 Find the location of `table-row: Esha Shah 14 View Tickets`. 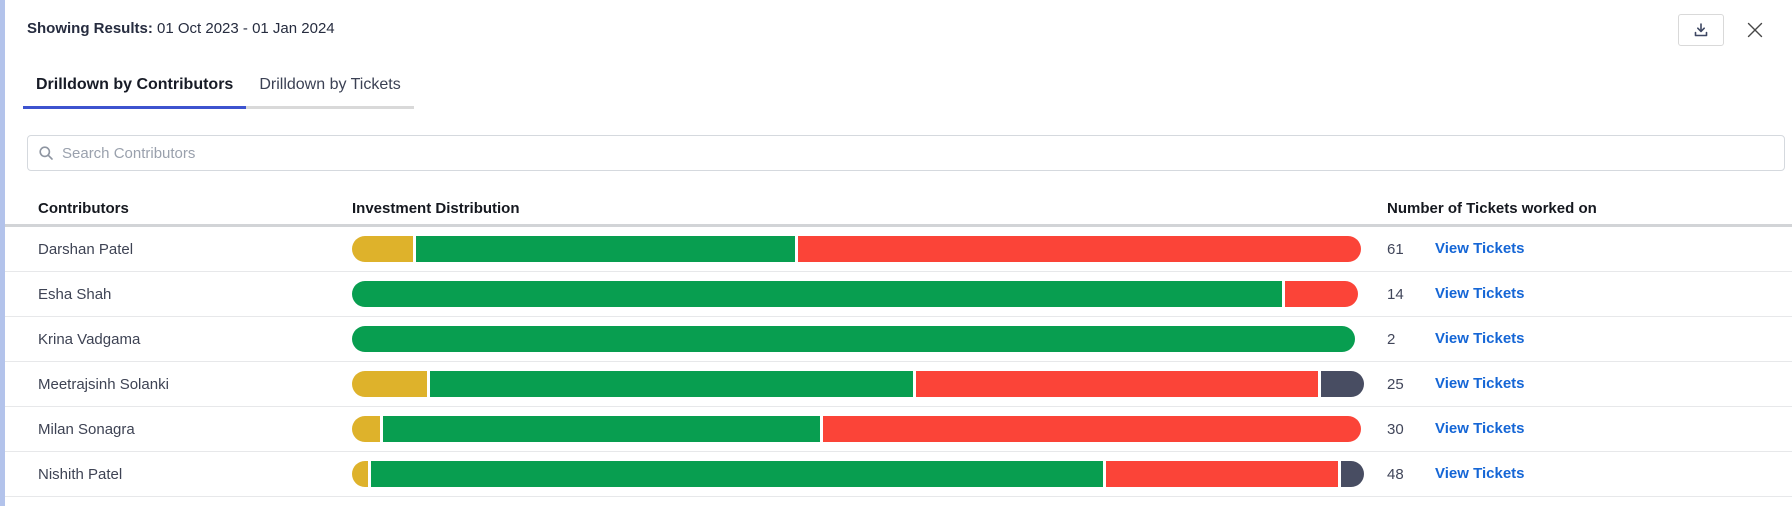

table-row: Esha Shah 14 View Tickets is located at coordinates (898, 294).